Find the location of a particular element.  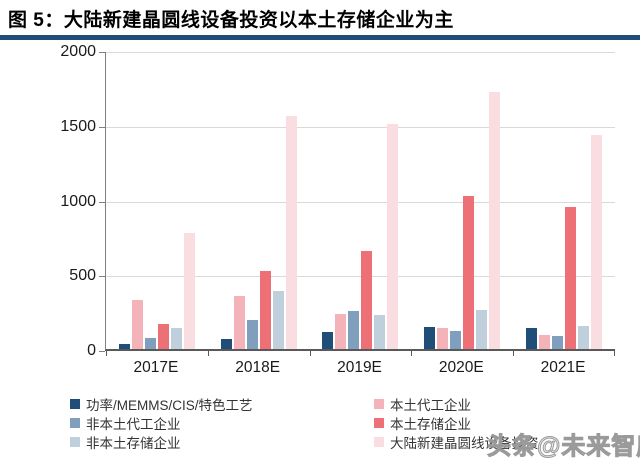

legend-item: 非本土代工企业 is located at coordinates (161, 422).